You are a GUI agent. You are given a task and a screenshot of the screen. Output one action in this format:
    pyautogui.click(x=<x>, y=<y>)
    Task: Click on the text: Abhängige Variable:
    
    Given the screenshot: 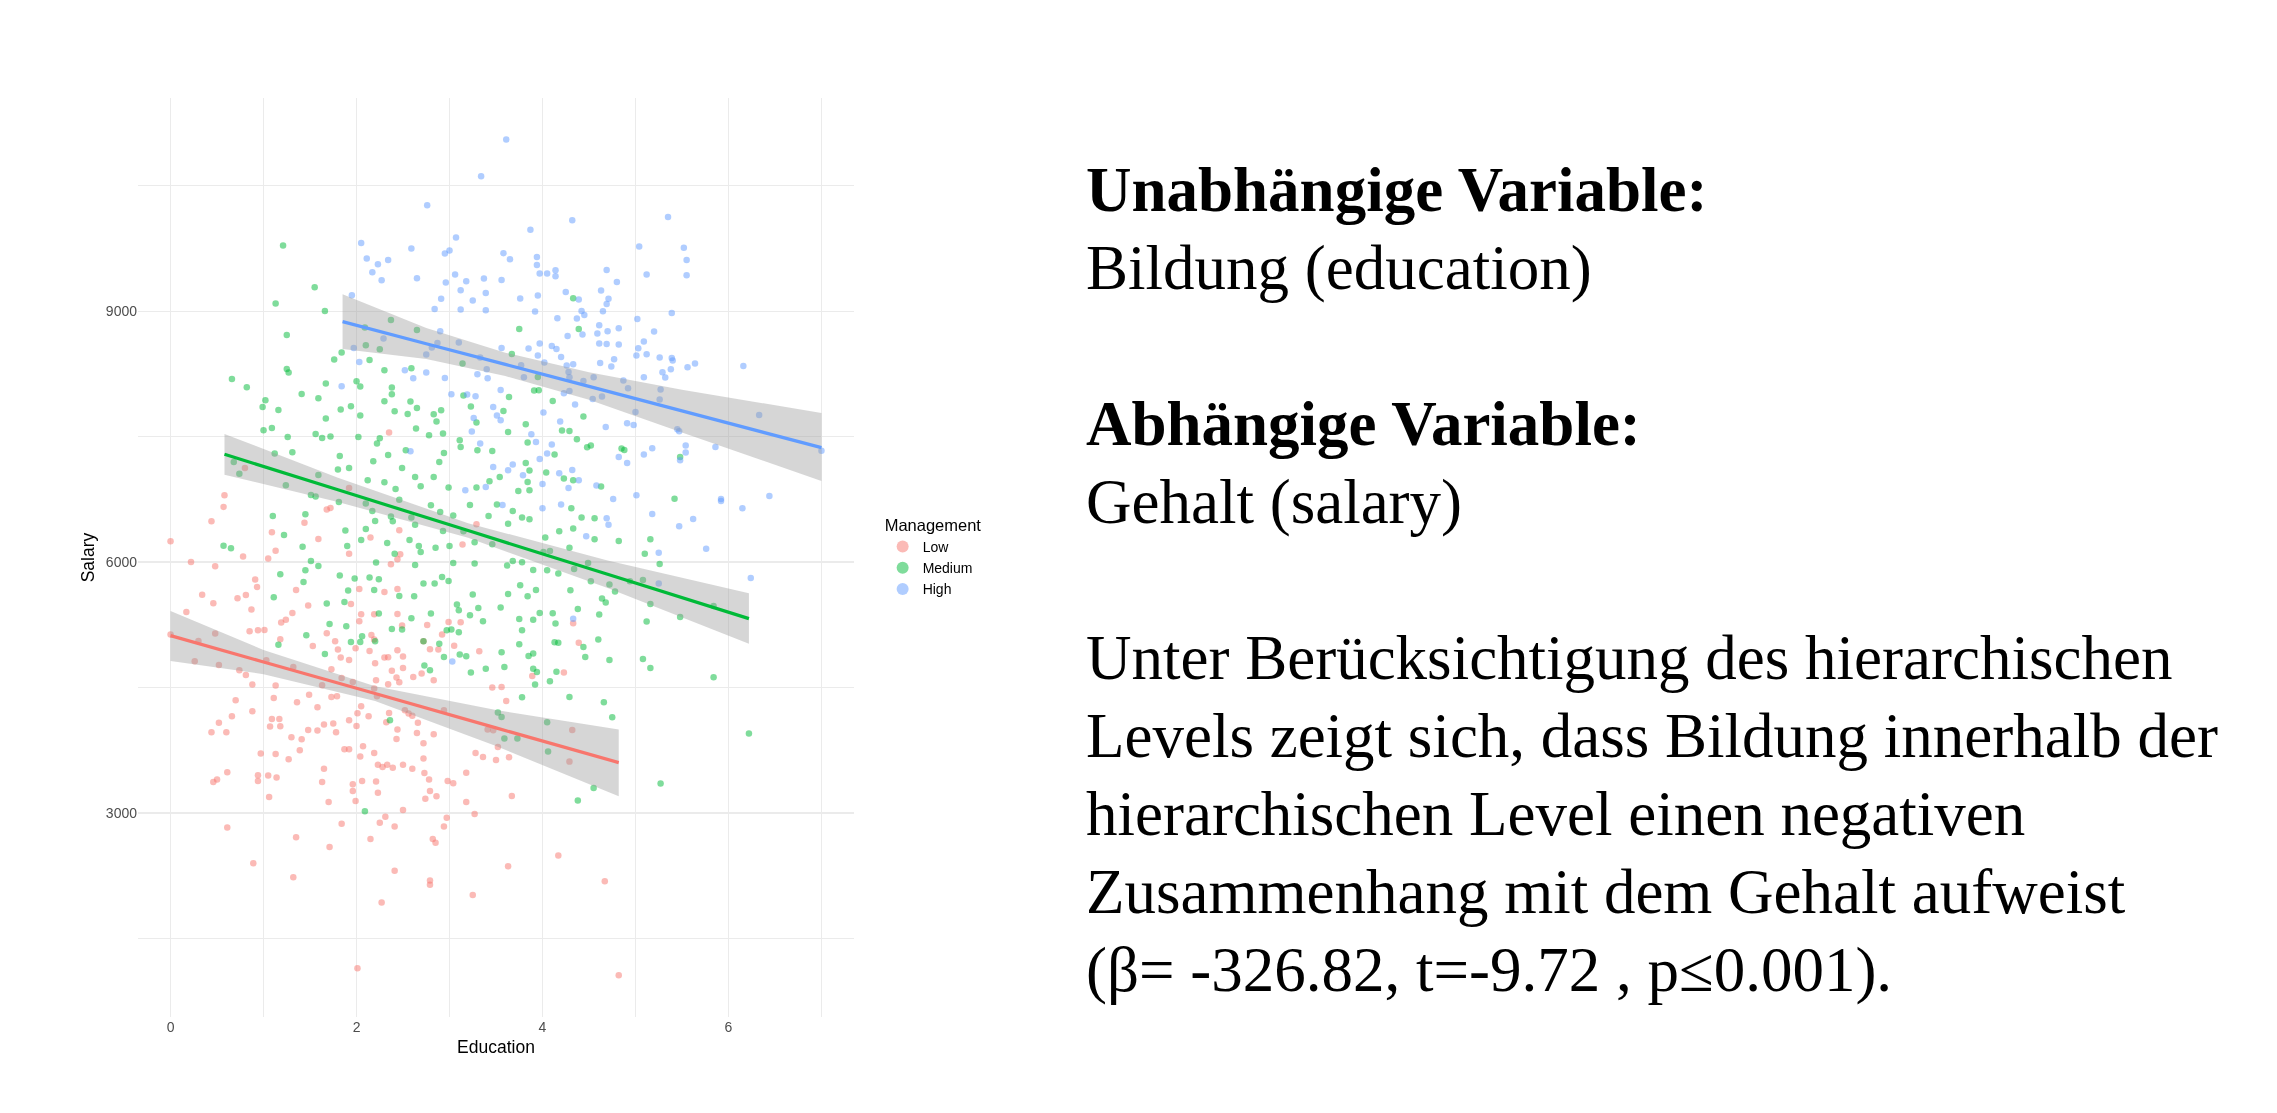 What is the action you would take?
    pyautogui.click(x=1364, y=424)
    